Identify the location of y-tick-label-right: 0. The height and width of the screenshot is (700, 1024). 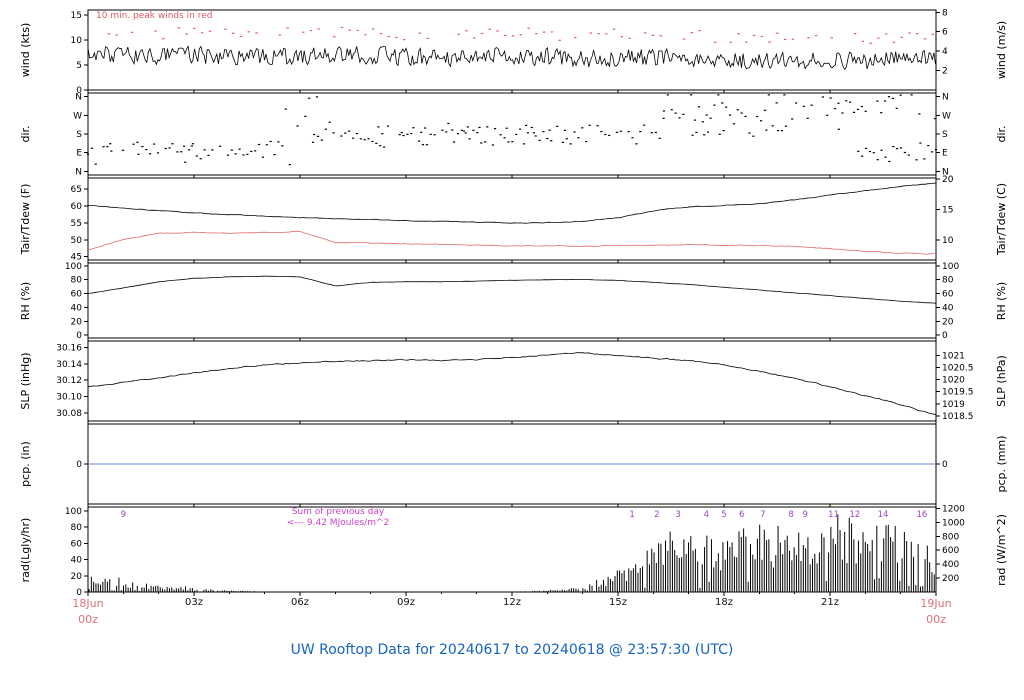
(945, 465).